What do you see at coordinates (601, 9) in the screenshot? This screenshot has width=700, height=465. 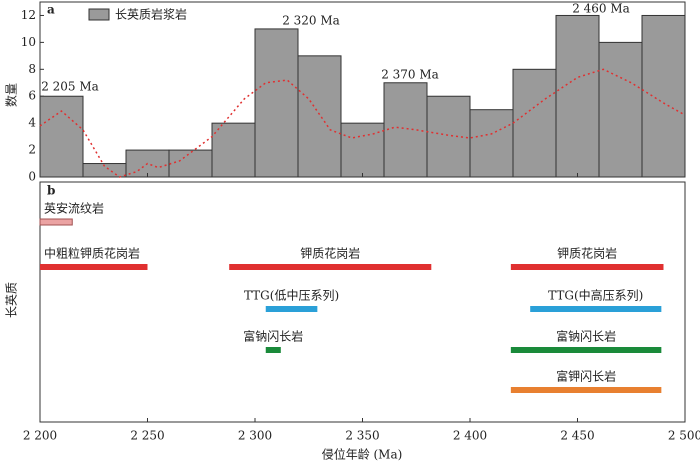 I see `annotation: 2 460 Ma` at bounding box center [601, 9].